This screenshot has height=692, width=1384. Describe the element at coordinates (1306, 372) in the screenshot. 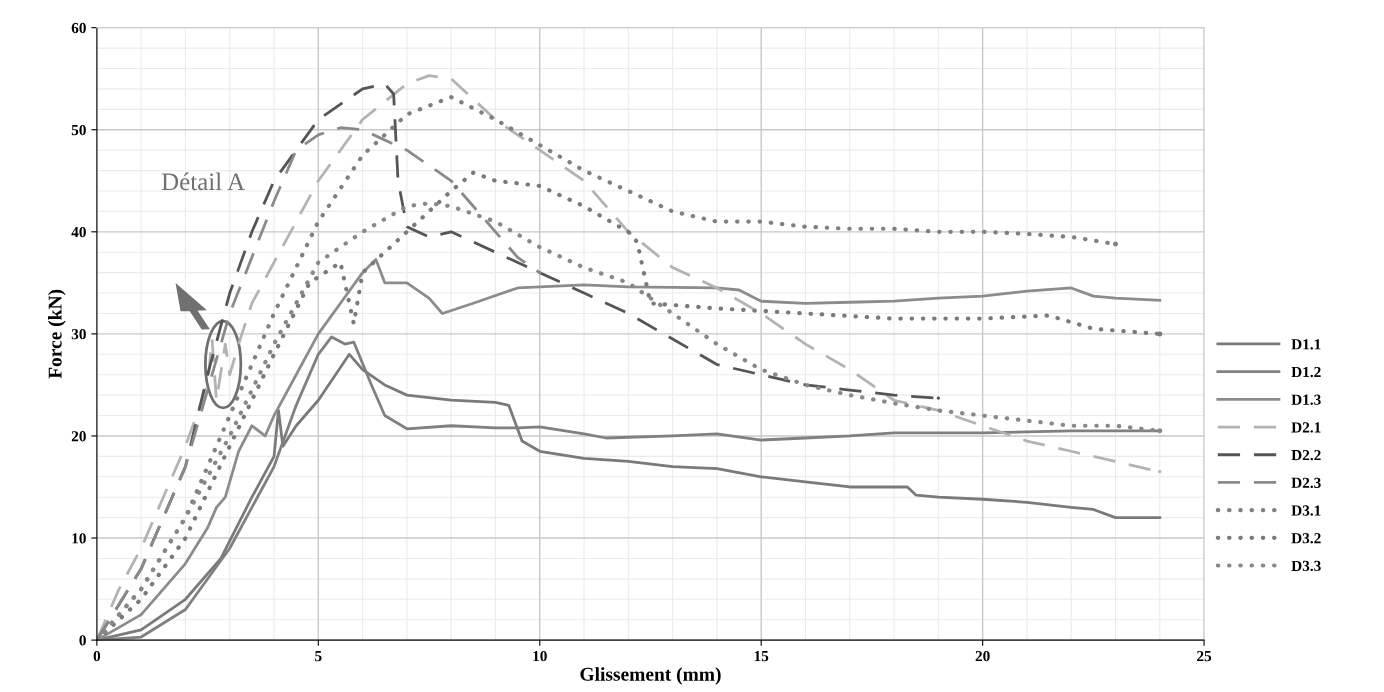

I see `legend-label: D1.2` at that location.